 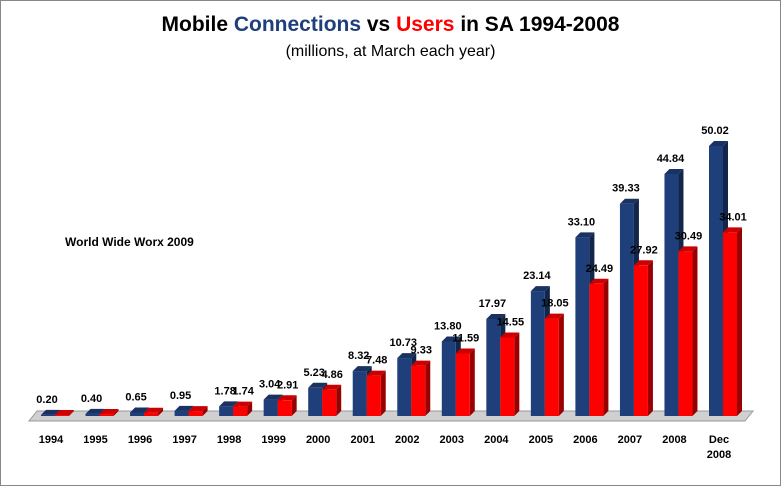 What do you see at coordinates (626, 189) in the screenshot?
I see `data-label: 39.33` at bounding box center [626, 189].